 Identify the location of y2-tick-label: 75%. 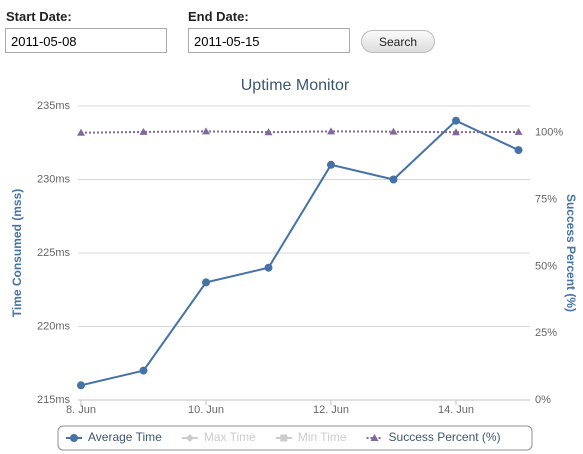
(546, 199).